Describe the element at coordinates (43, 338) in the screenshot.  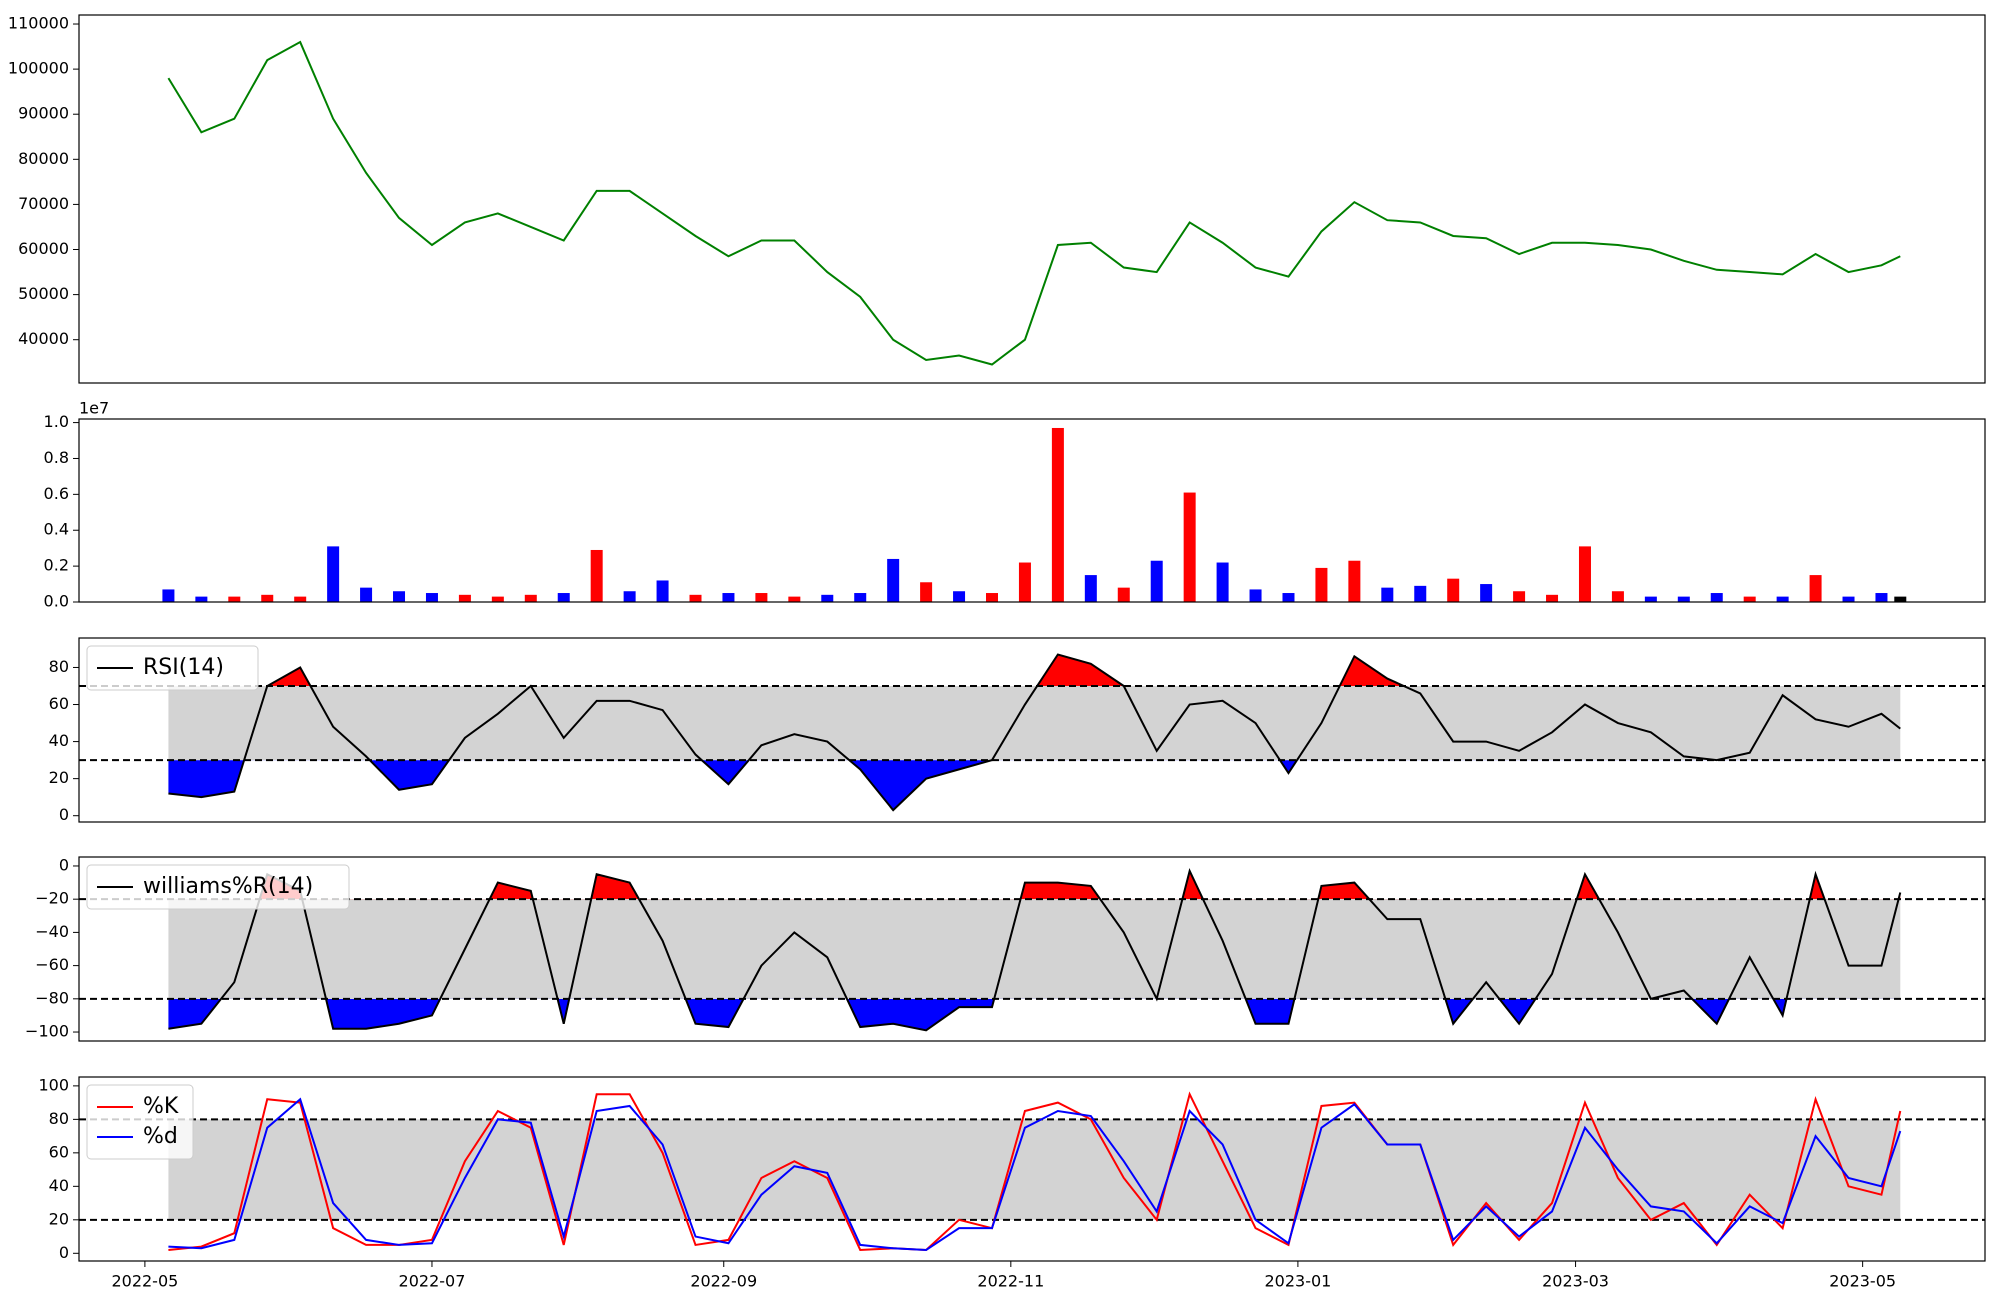
I see `y-tick-label: 40000` at that location.